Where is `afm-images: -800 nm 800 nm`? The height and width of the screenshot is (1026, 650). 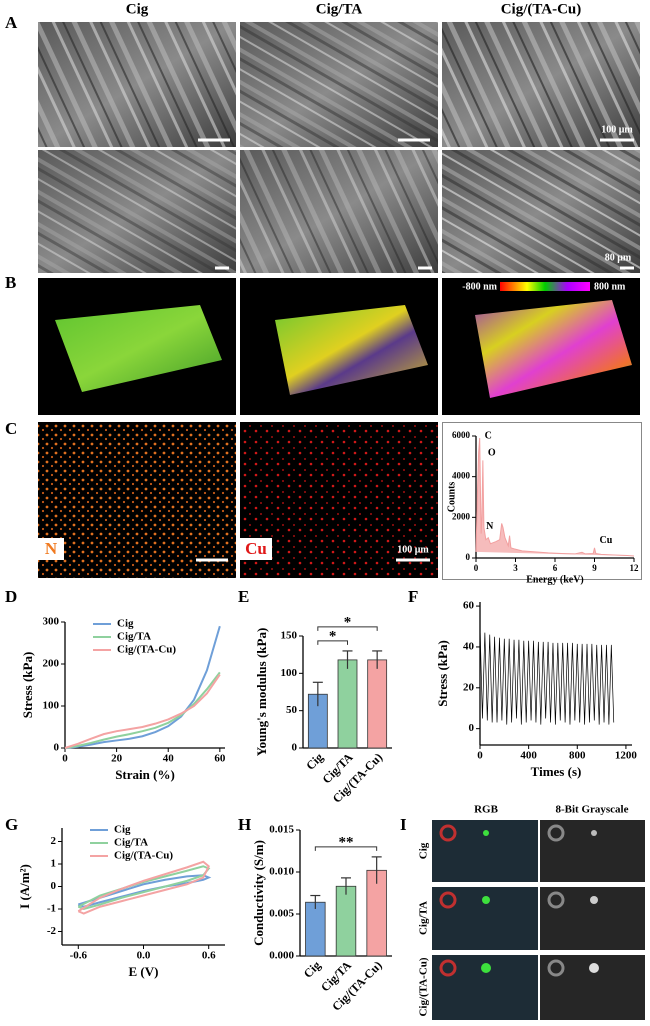 afm-images: -800 nm 800 nm is located at coordinates (339, 346).